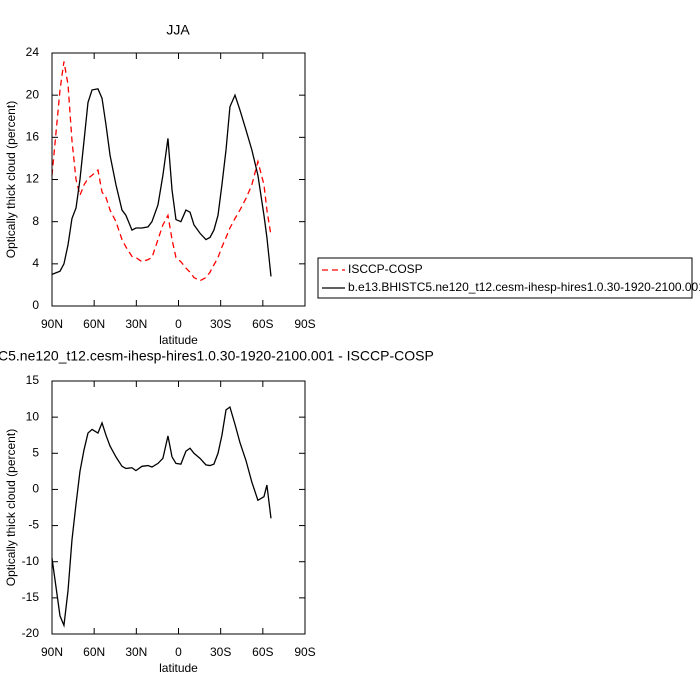 The height and width of the screenshot is (700, 700). What do you see at coordinates (31, 633) in the screenshot?
I see `y-tick-label: -20` at bounding box center [31, 633].